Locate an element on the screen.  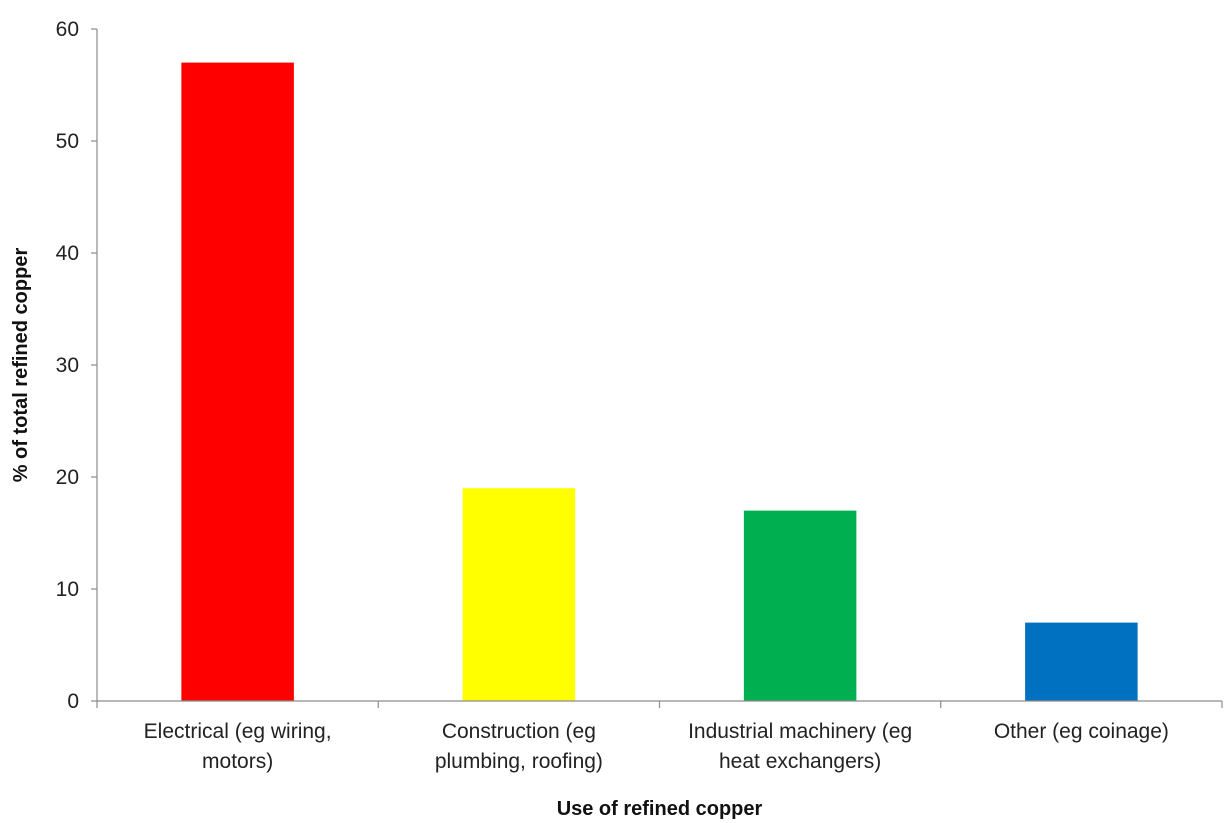
x-category-label-line: Construction (eg is located at coordinates (519, 731).